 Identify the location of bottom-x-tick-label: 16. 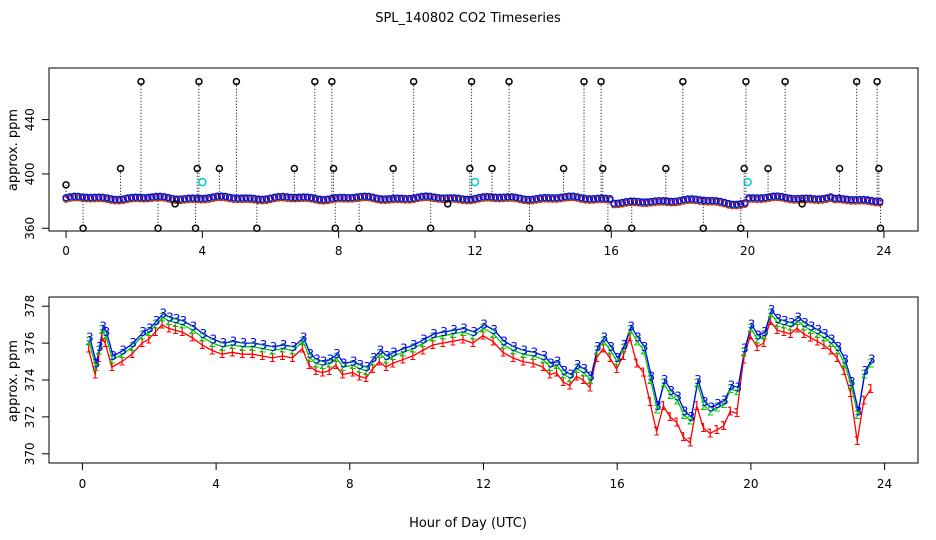
(617, 484).